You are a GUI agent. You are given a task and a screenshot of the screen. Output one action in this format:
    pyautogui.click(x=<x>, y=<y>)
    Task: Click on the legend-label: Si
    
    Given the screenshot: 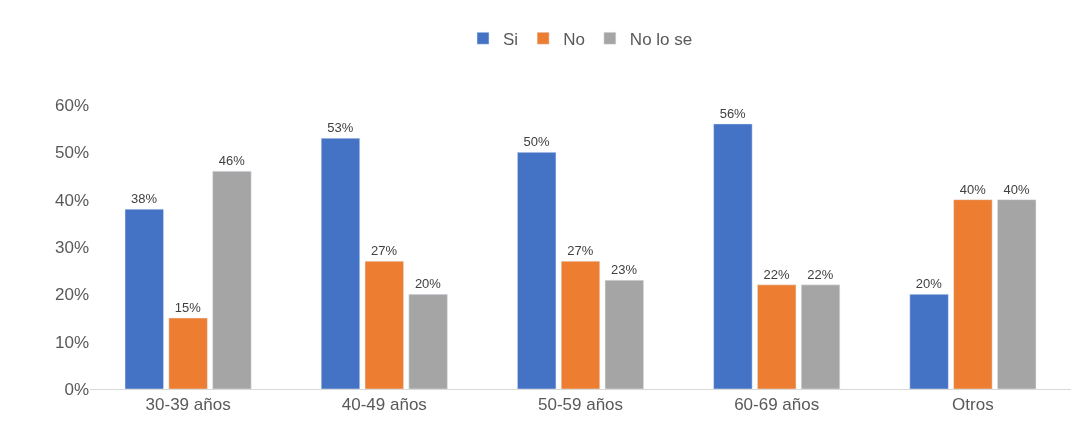 What is the action you would take?
    pyautogui.click(x=511, y=39)
    